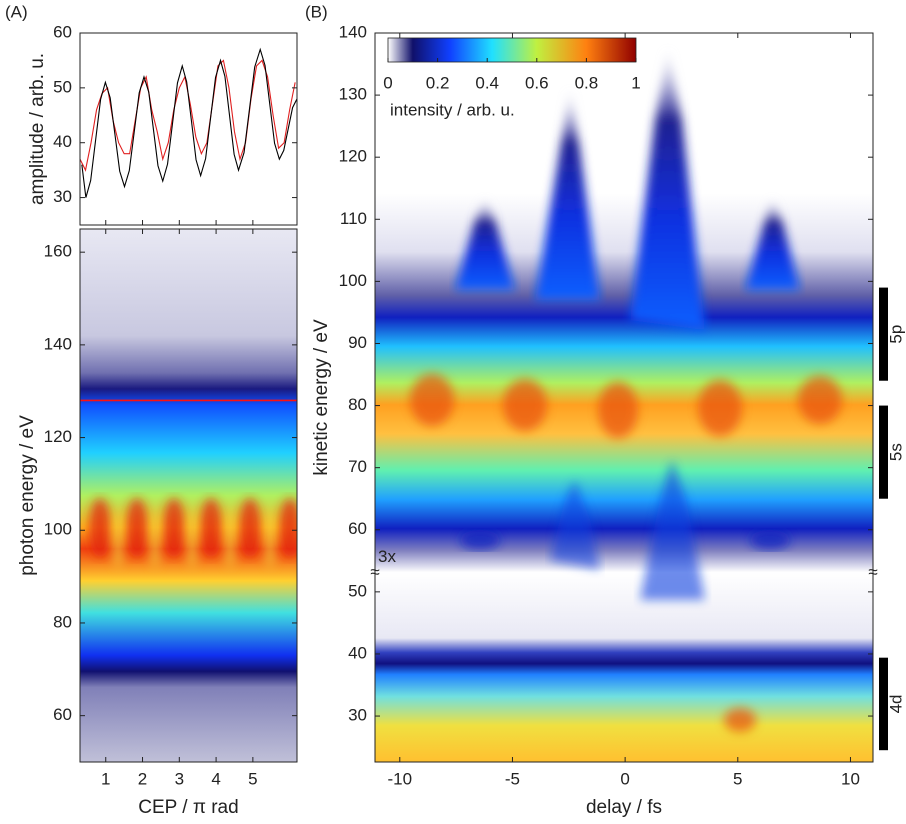 This screenshot has height=824, width=906. Describe the element at coordinates (895, 334) in the screenshot. I see `band-label: 5p` at that location.